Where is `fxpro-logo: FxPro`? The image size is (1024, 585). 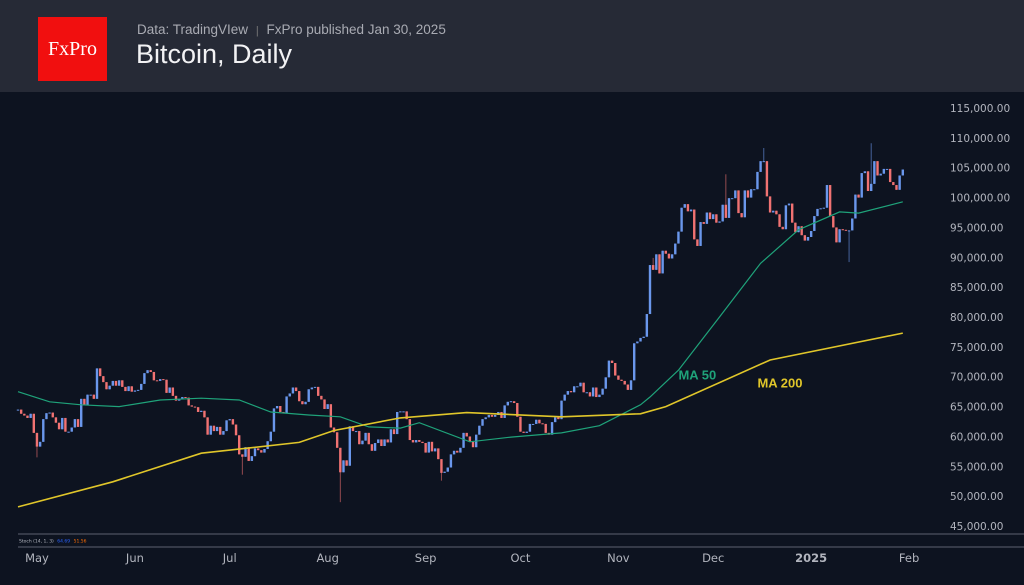
fxpro-logo: FxPro is located at coordinates (72, 49).